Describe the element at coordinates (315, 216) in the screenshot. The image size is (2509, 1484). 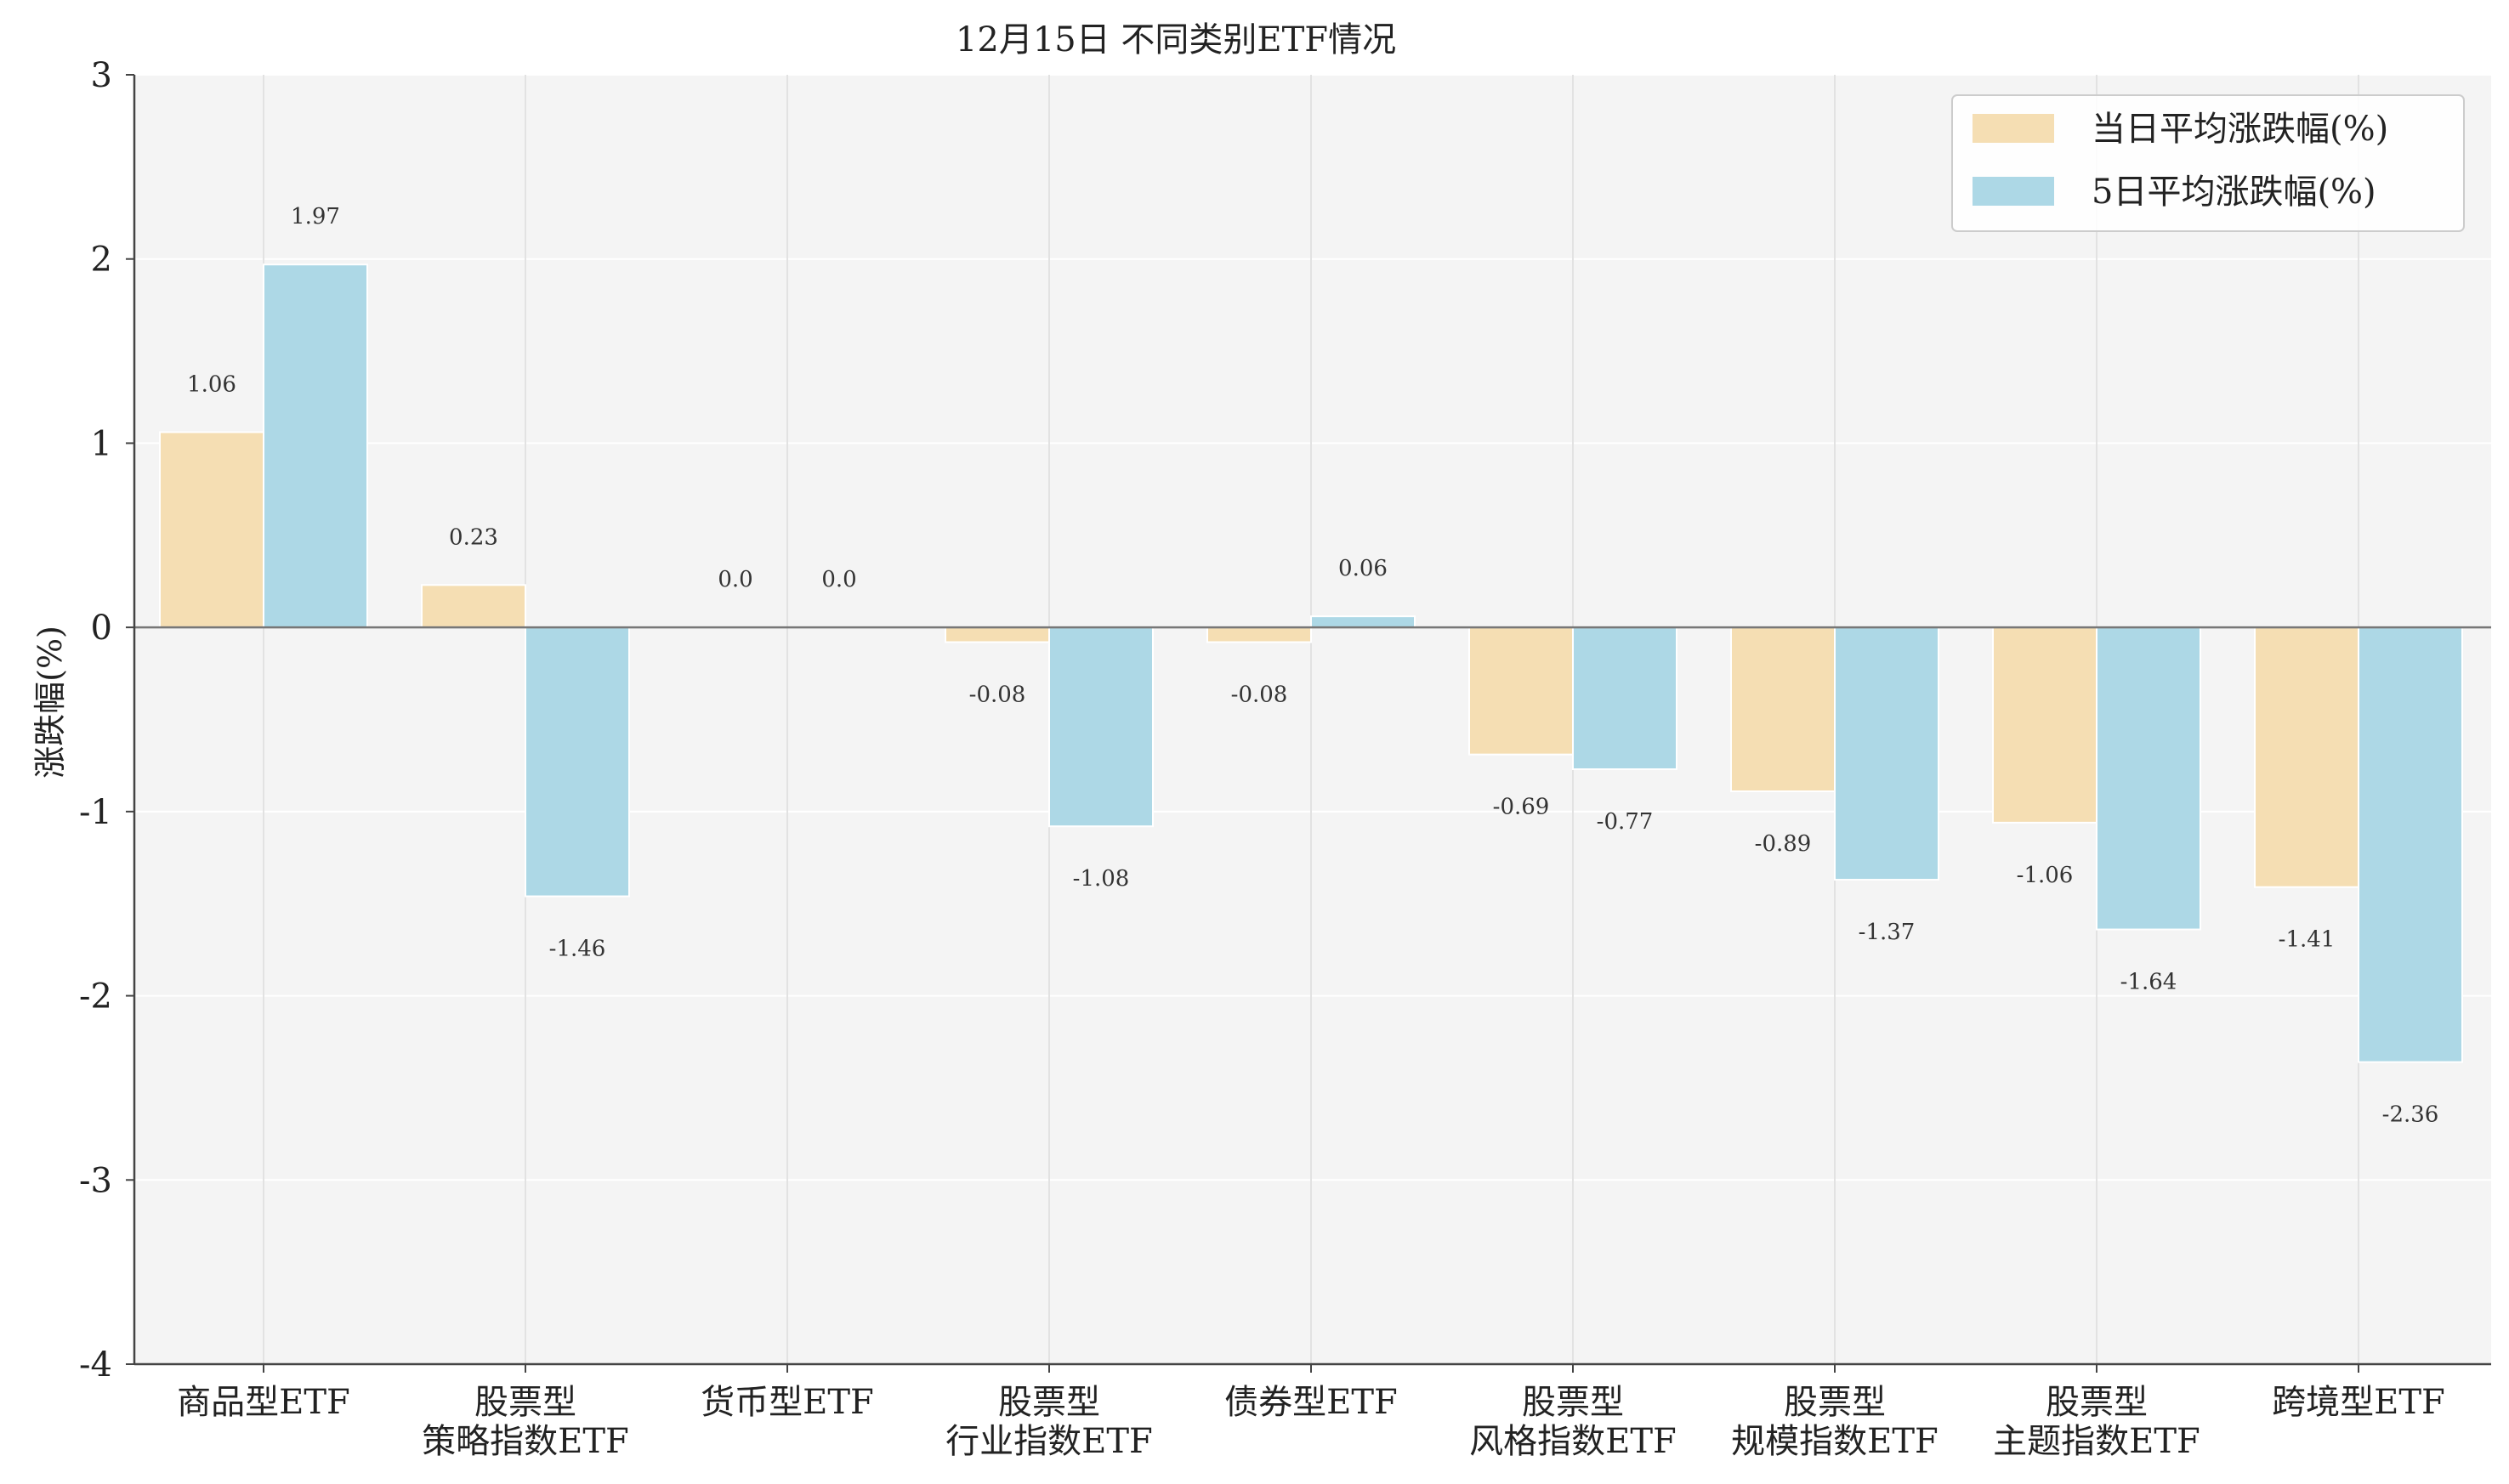
I see `data-label: 1.97` at that location.